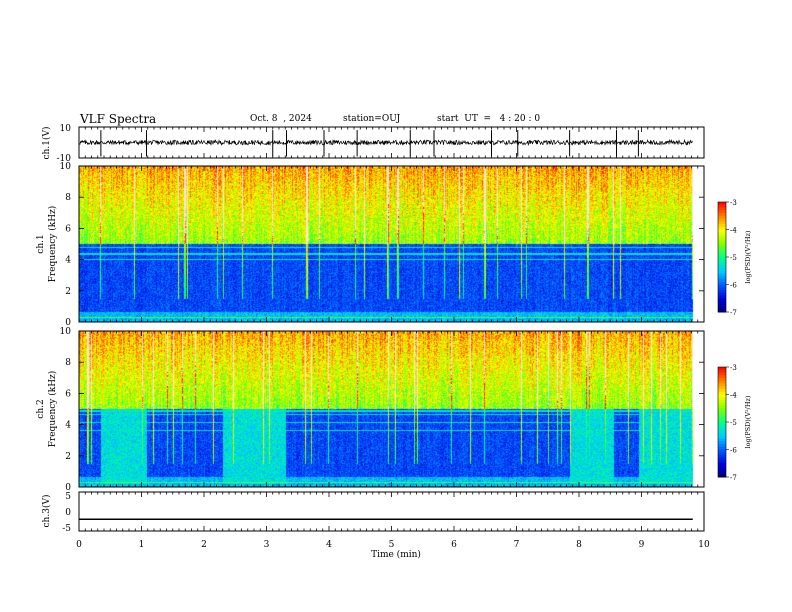 The image size is (792, 612). What do you see at coordinates (396, 554) in the screenshot?
I see `time-axis-label: Time (min)` at bounding box center [396, 554].